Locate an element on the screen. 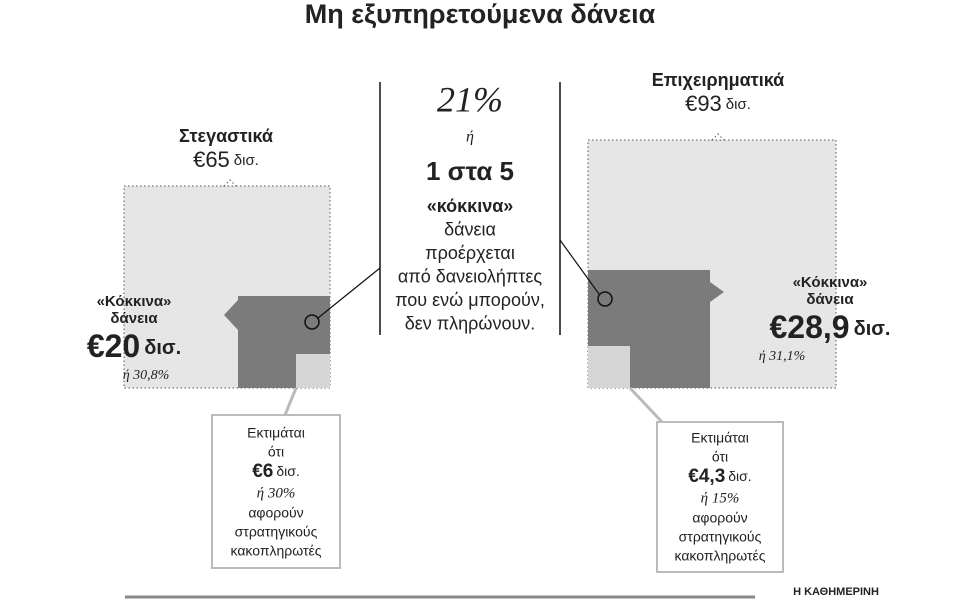  panel-label: Επιχειρηματικά is located at coordinates (718, 80).